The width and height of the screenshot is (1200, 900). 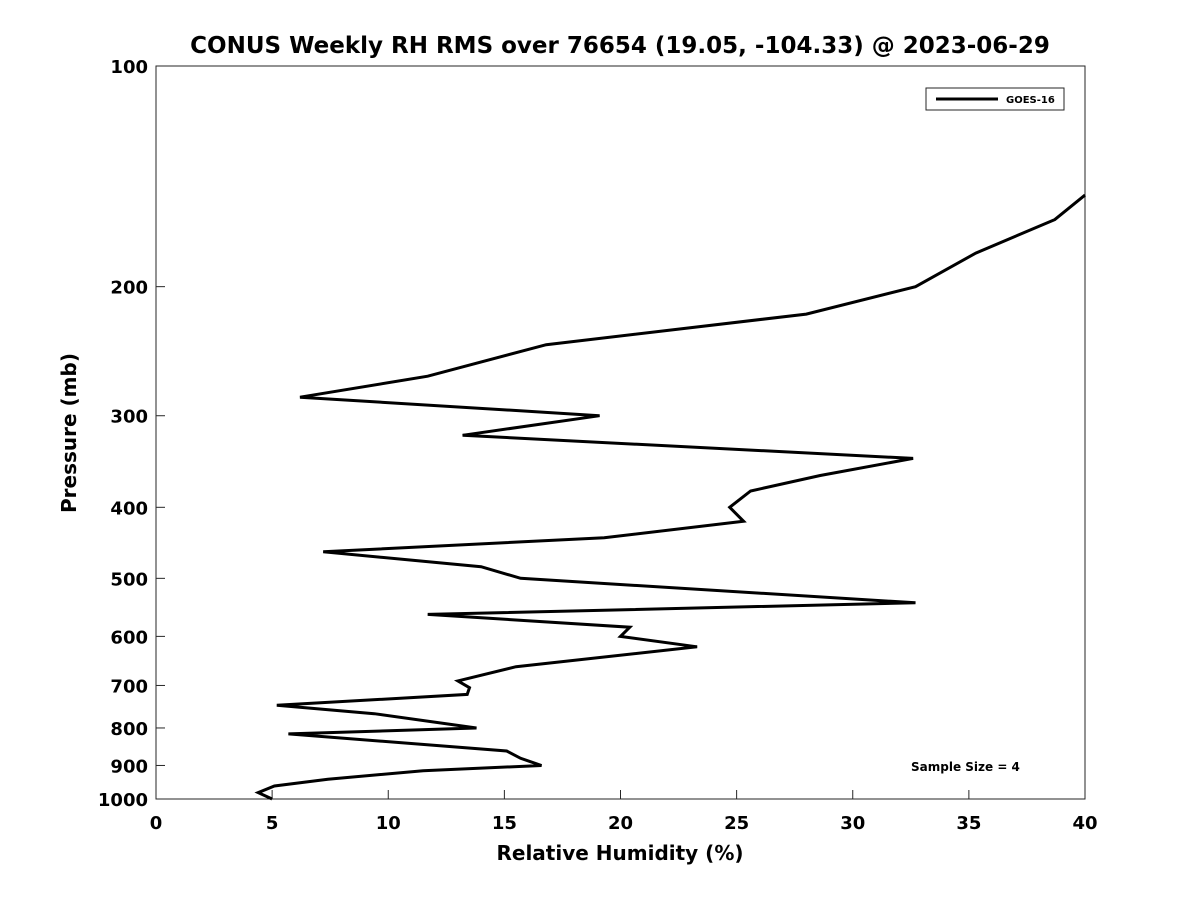 What do you see at coordinates (129, 686) in the screenshot?
I see `y-tick-label-700: 700` at bounding box center [129, 686].